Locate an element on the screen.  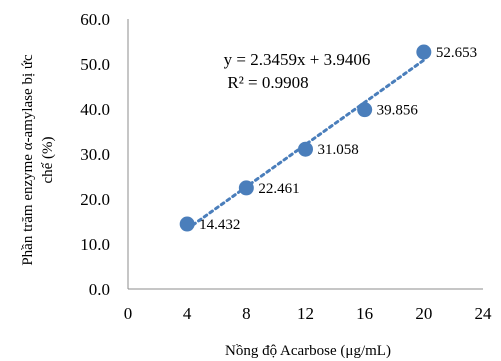
data-label: 22.461 is located at coordinates (278, 189).